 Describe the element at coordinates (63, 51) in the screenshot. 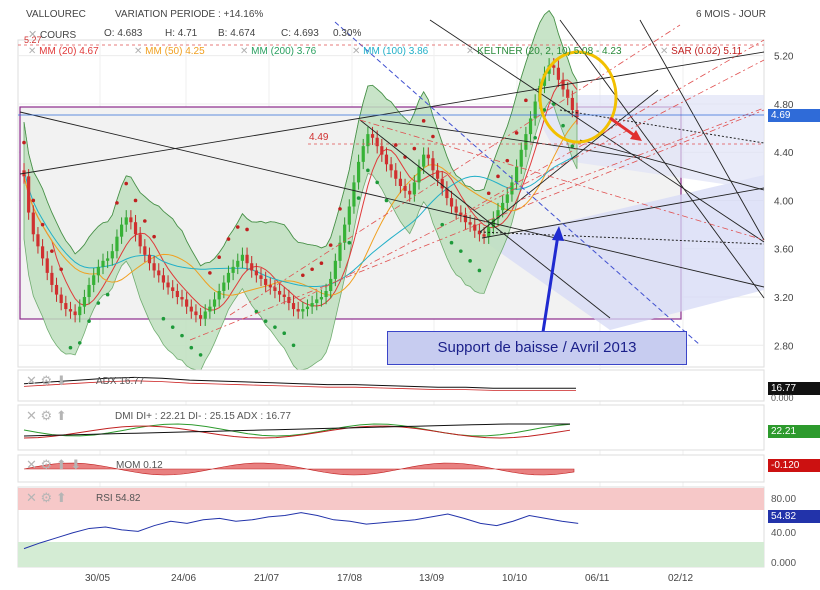

I see `legend-mm20: ✕ MM (20) 4.67` at that location.